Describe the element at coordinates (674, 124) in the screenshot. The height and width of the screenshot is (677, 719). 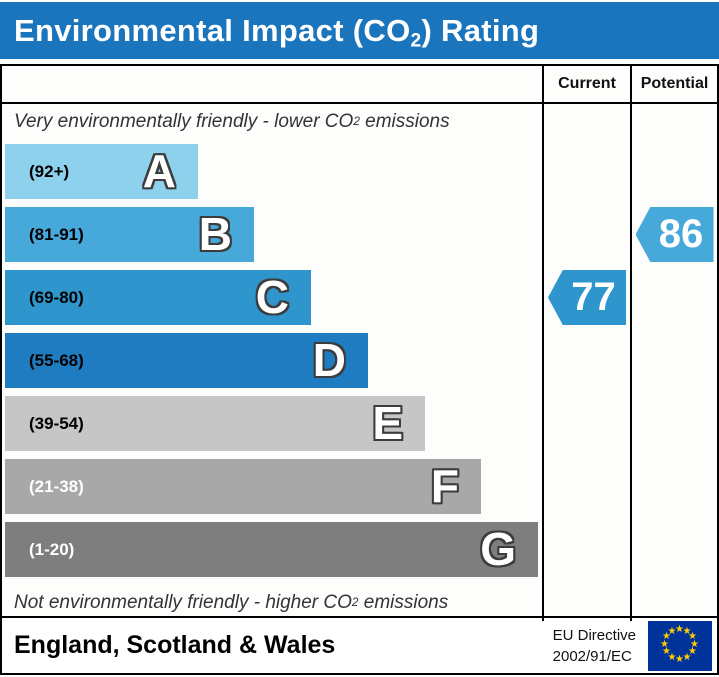
I see `potential-column-spacer` at that location.